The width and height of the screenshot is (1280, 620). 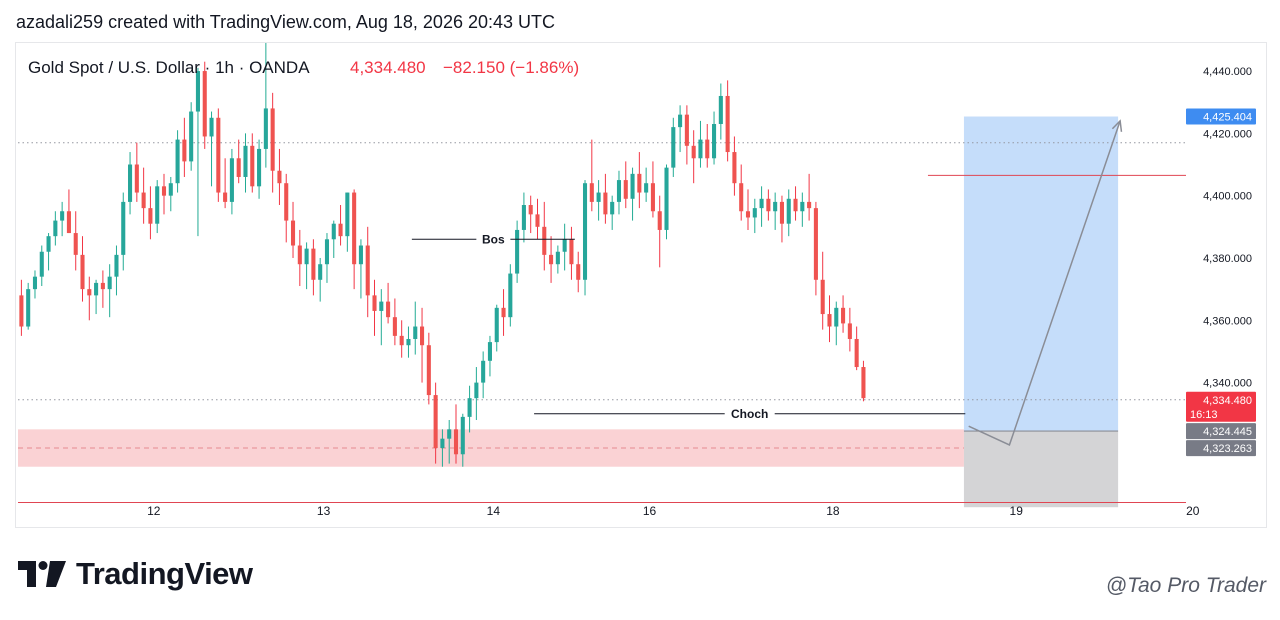 I want to click on y-tick-label: 4,400.000, so click(x=1227, y=197).